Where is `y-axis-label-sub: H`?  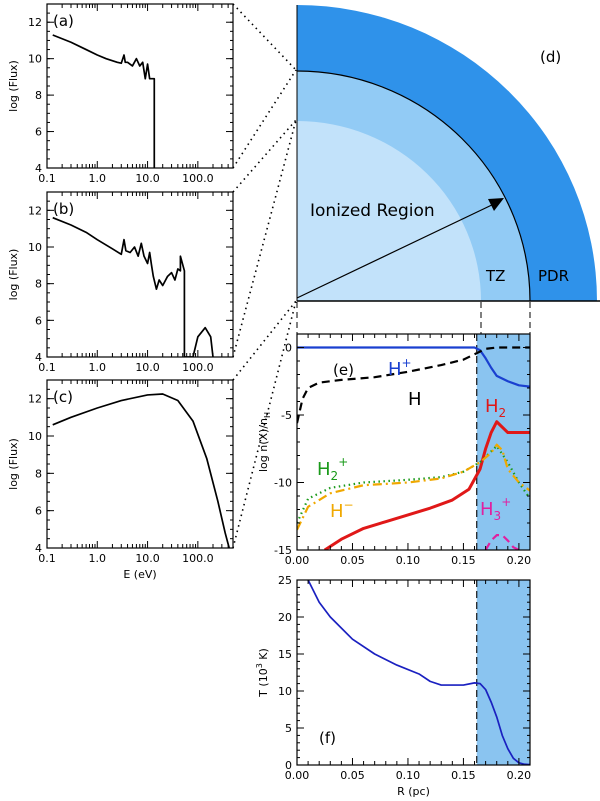 y-axis-label-sub: H is located at coordinates (267, 415).